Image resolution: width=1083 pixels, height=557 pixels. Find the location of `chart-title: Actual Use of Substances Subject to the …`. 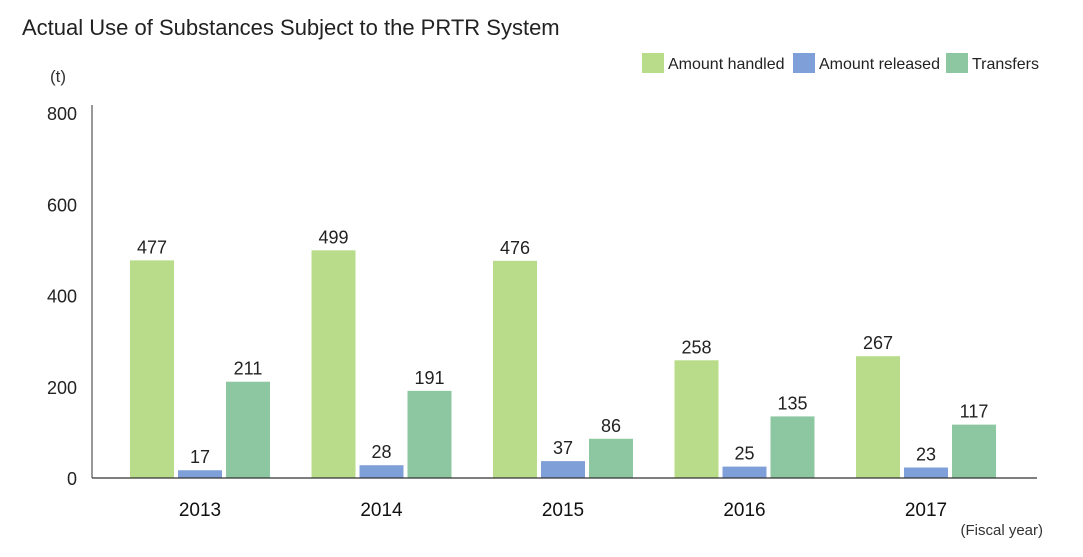

chart-title: Actual Use of Substances Subject to the … is located at coordinates (291, 27).